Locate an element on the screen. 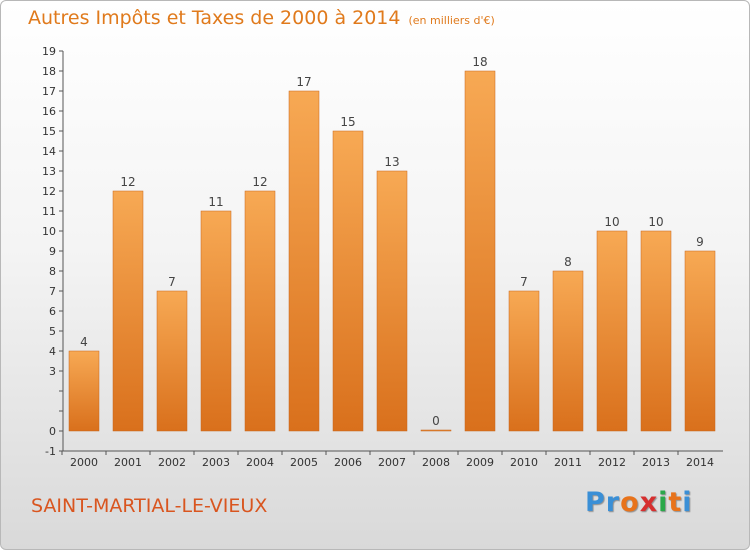  proxiti-logo: Proxiti is located at coordinates (639, 502).